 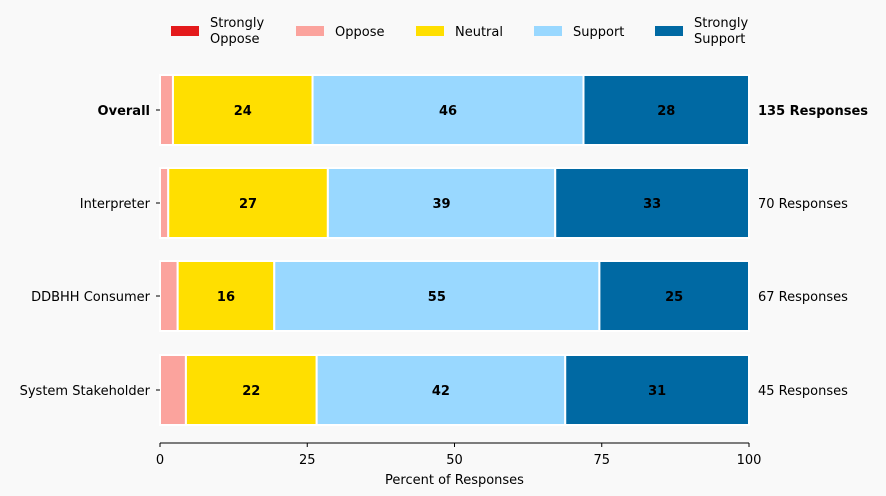 I want to click on response-count-label: 67 Responses, so click(x=803, y=297).